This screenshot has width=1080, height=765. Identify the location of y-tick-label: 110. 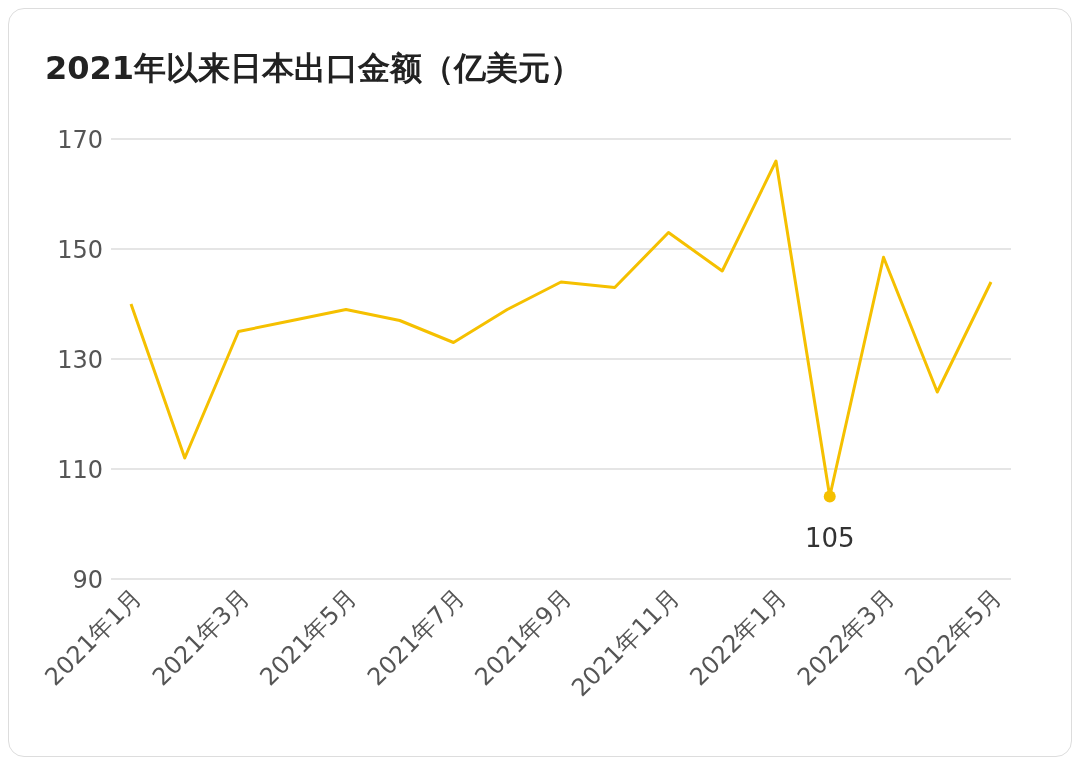
(80, 469).